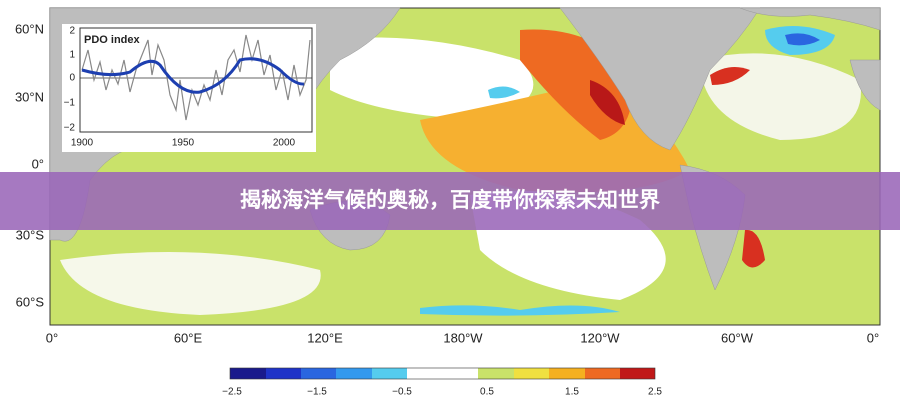 The width and height of the screenshot is (900, 400). Describe the element at coordinates (600, 337) in the screenshot. I see `lon-label: 120°W` at that location.